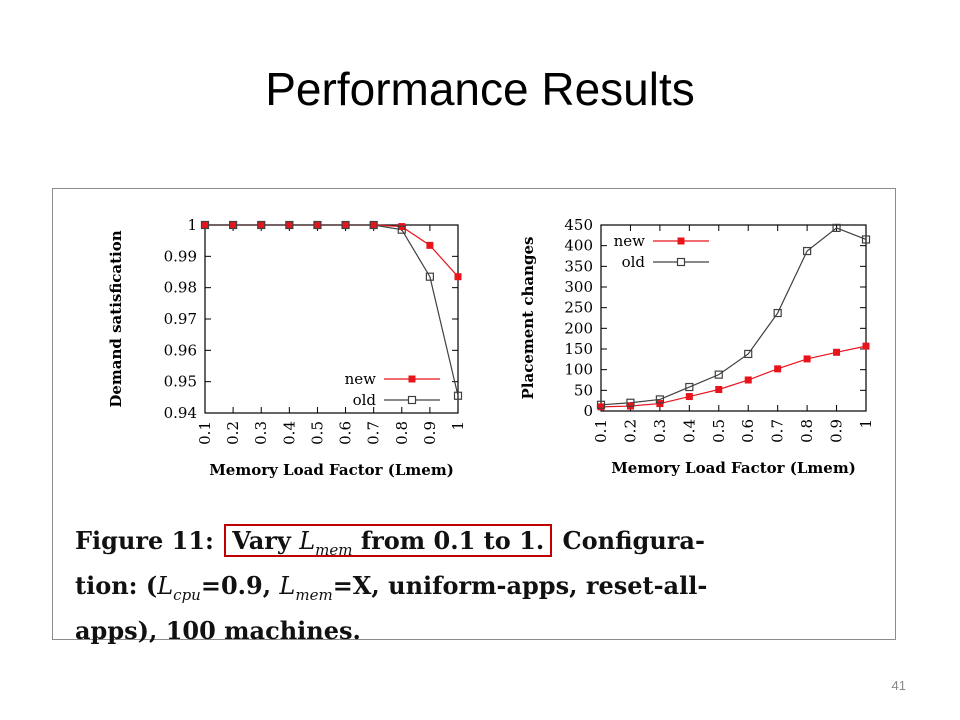  I want to click on y-tick-label: 400, so click(578, 246).